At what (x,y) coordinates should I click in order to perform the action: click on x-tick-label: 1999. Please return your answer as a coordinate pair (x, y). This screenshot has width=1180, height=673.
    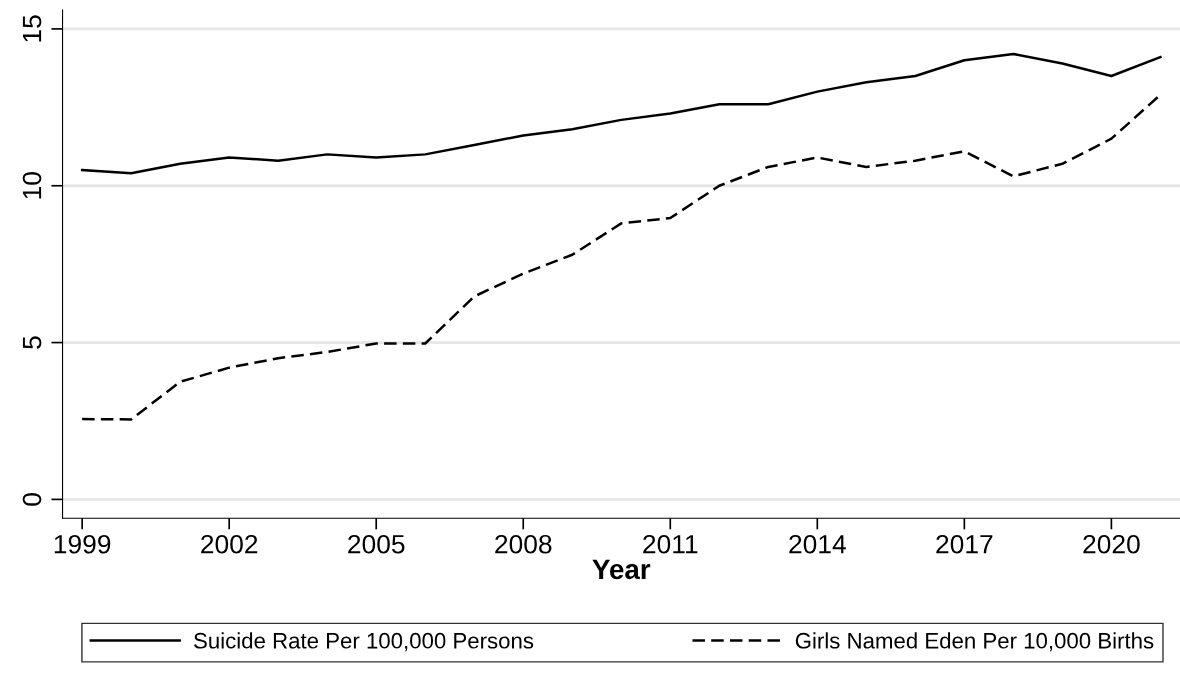
    Looking at the image, I should click on (82, 544).